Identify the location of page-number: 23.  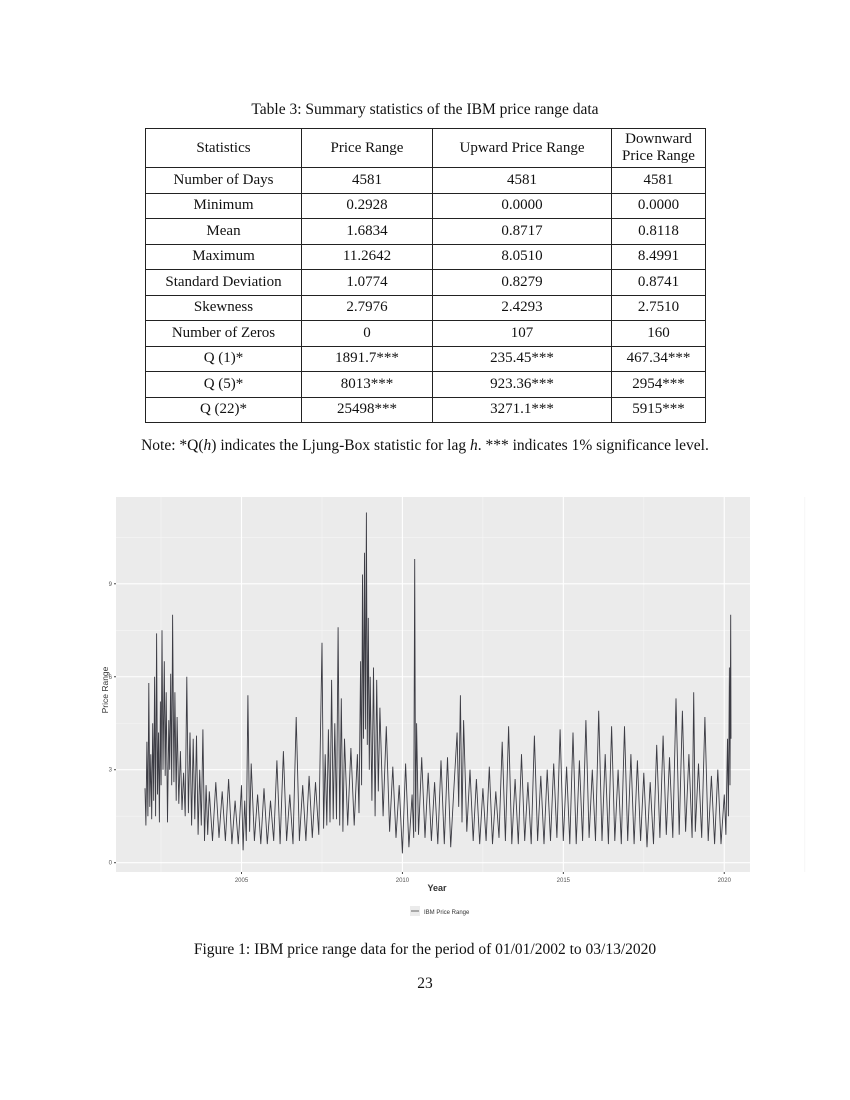
(425, 983).